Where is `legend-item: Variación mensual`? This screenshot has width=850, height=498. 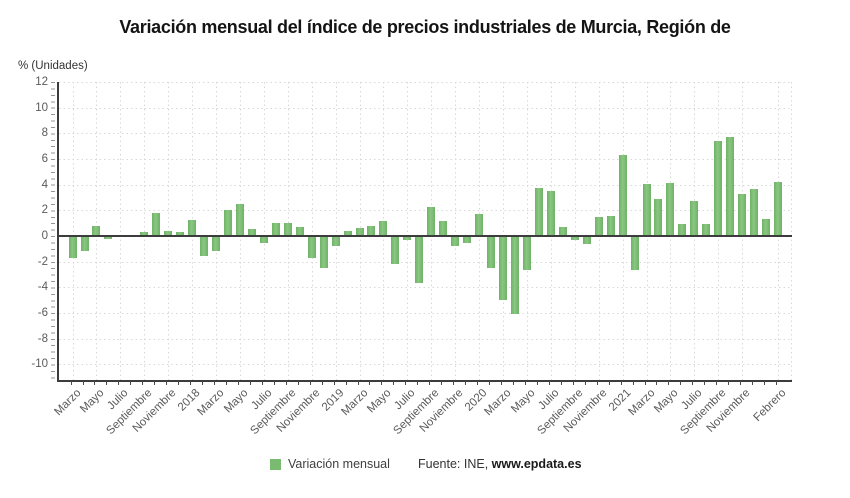 legend-item: Variación mensual is located at coordinates (330, 464).